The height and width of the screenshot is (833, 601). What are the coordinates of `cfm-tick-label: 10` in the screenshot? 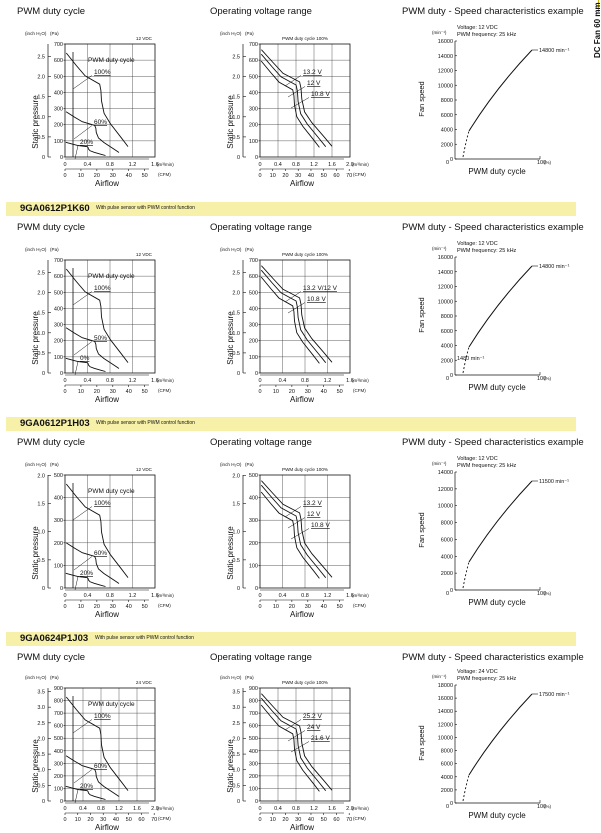 It's located at (78, 820).